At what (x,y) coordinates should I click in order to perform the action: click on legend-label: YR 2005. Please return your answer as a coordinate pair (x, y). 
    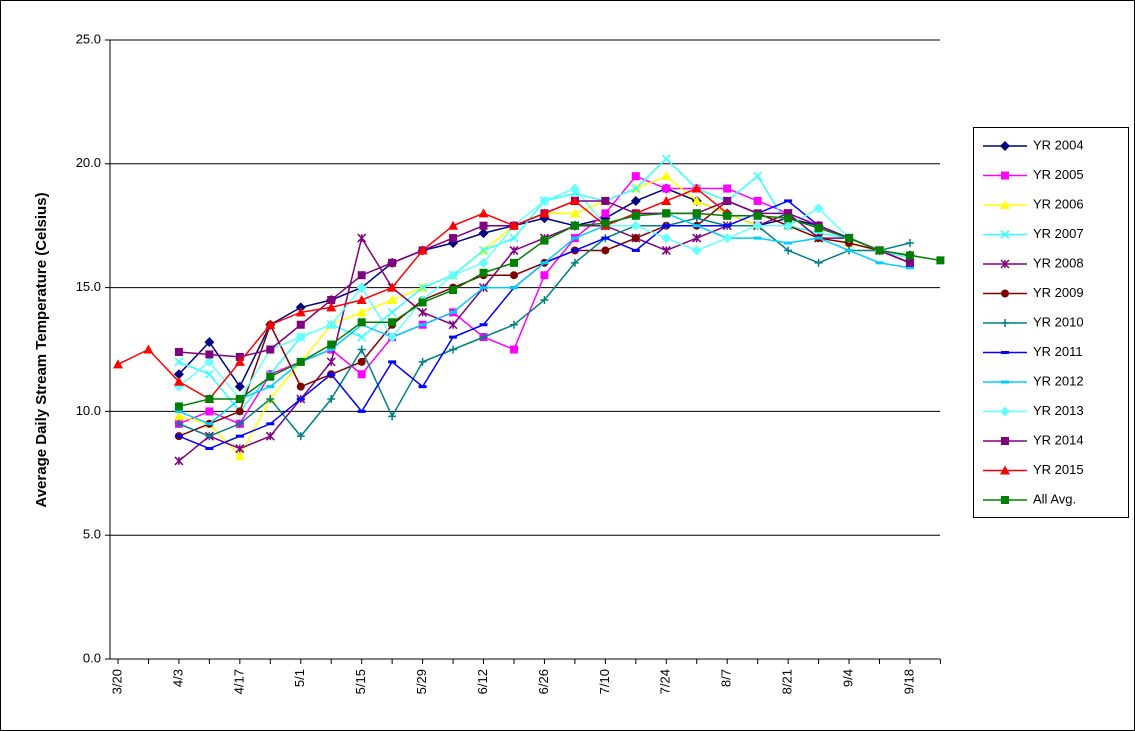
    Looking at the image, I should click on (1058, 174).